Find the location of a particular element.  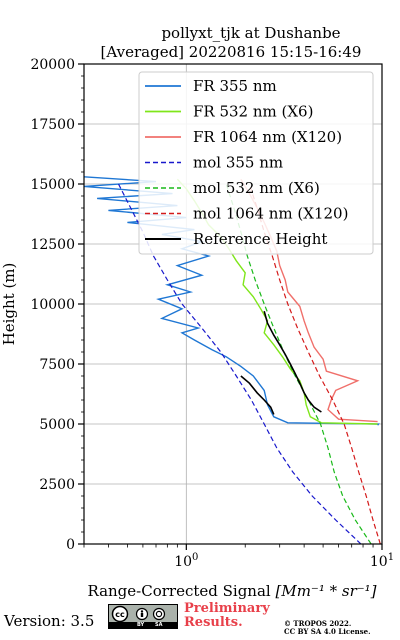

y-tick-label: 10000 is located at coordinates (52, 305).